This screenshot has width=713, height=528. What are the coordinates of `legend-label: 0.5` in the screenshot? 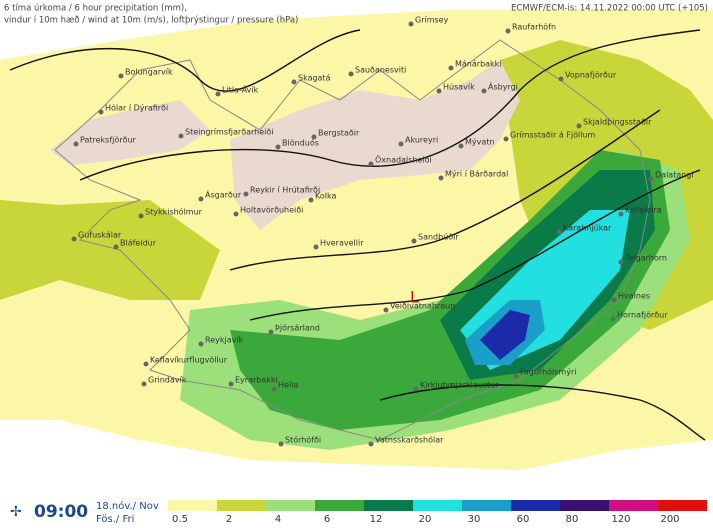 It's located at (180, 519).